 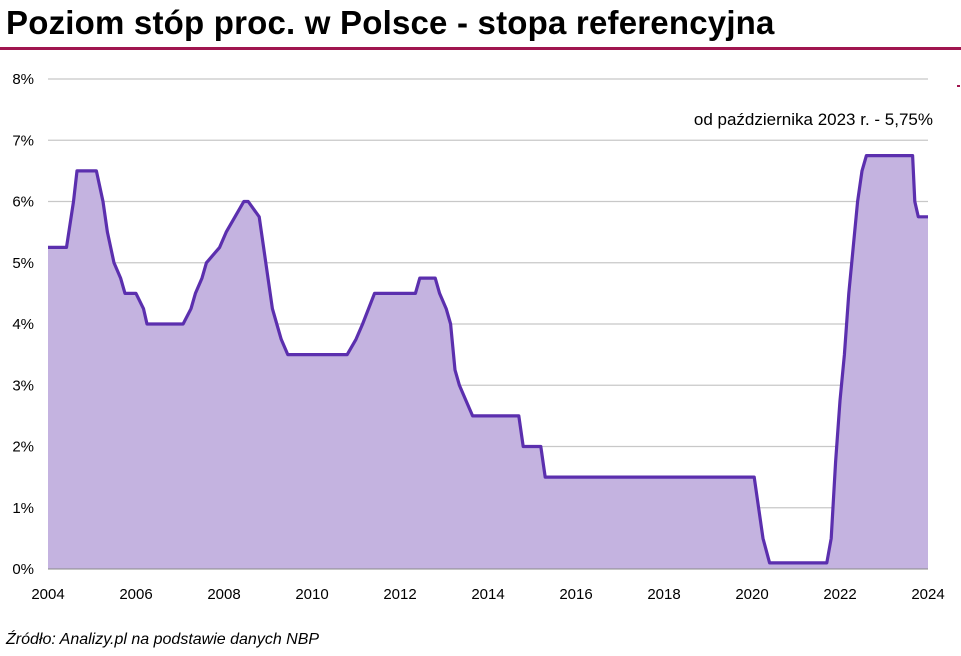 What do you see at coordinates (23, 79) in the screenshot?
I see `y-tick-label: 8%` at bounding box center [23, 79].